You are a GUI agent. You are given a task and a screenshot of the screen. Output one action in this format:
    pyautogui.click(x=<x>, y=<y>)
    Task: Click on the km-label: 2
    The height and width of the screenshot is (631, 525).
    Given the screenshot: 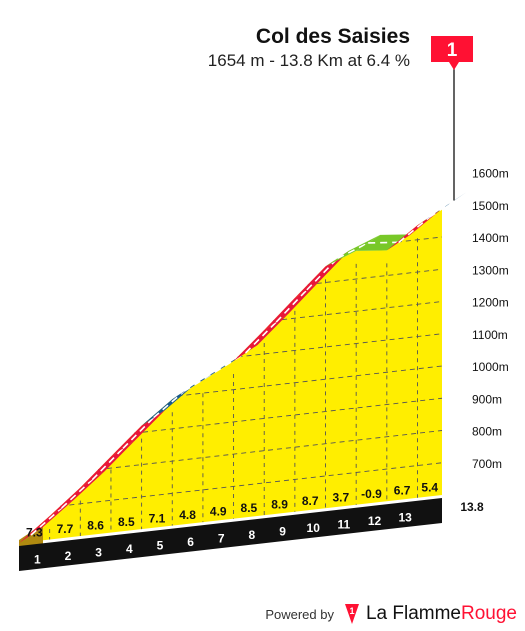 What is the action you would take?
    pyautogui.click(x=68, y=556)
    